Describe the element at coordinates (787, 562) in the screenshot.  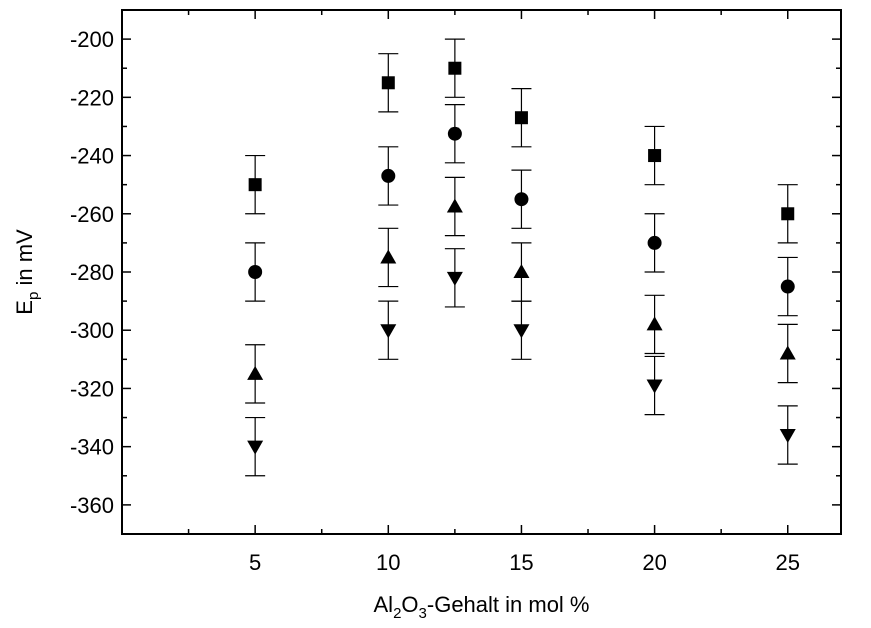
I see `x-tick-label: 25` at that location.